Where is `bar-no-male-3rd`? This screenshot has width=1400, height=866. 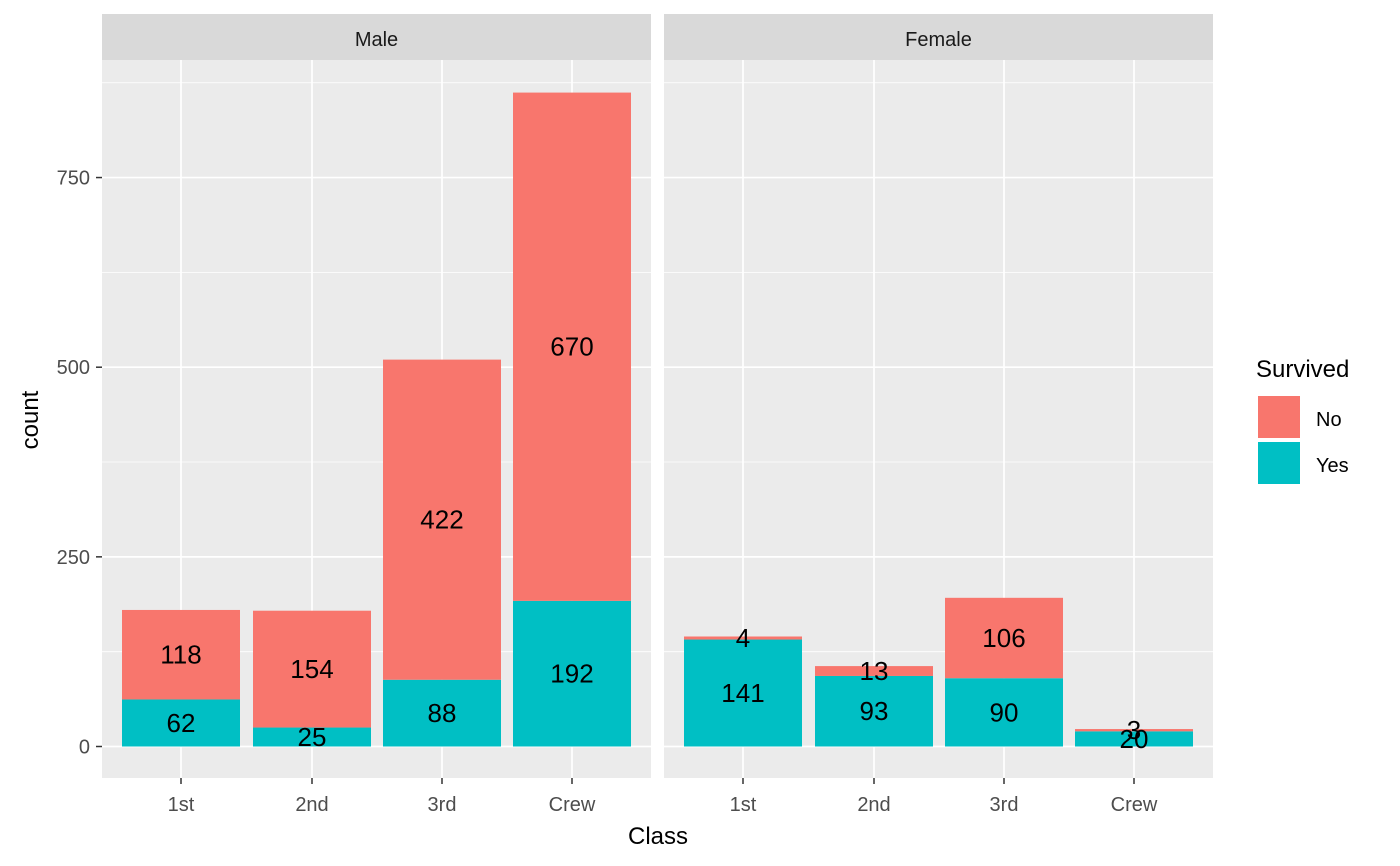 bar-no-male-3rd is located at coordinates (442, 519).